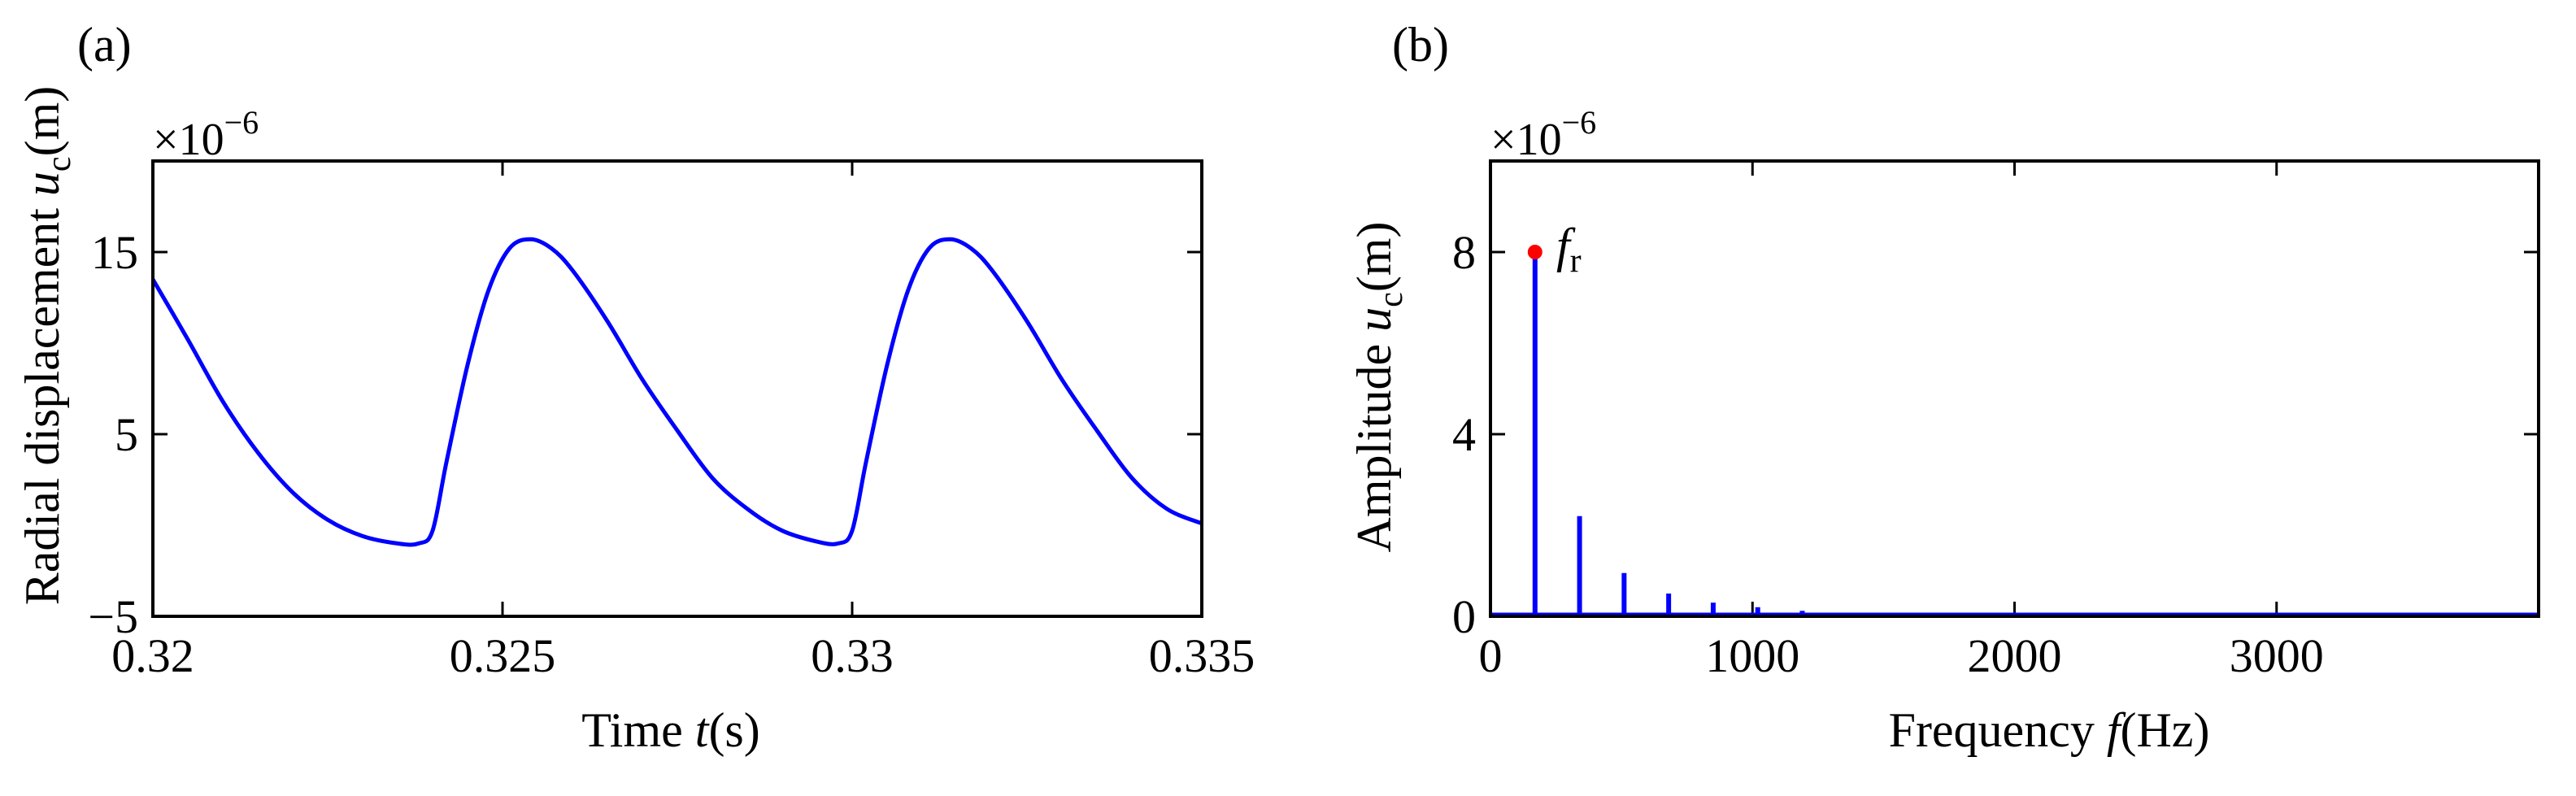 The image size is (2576, 796). What do you see at coordinates (2277, 655) in the screenshot?
I see `x-tick-label: 3000` at bounding box center [2277, 655].